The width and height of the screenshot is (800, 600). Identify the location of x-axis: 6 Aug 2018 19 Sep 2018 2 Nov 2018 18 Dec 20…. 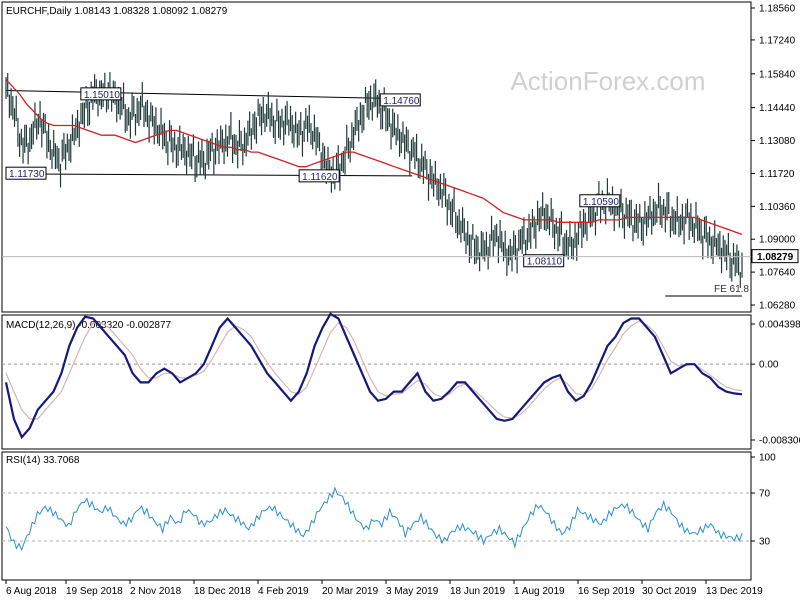
(384, 588).